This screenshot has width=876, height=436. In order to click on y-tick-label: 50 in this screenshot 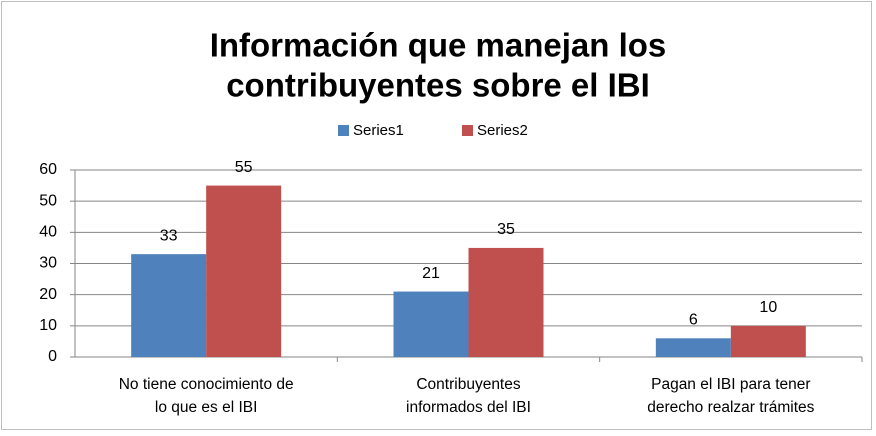, I will do `click(48, 200)`.